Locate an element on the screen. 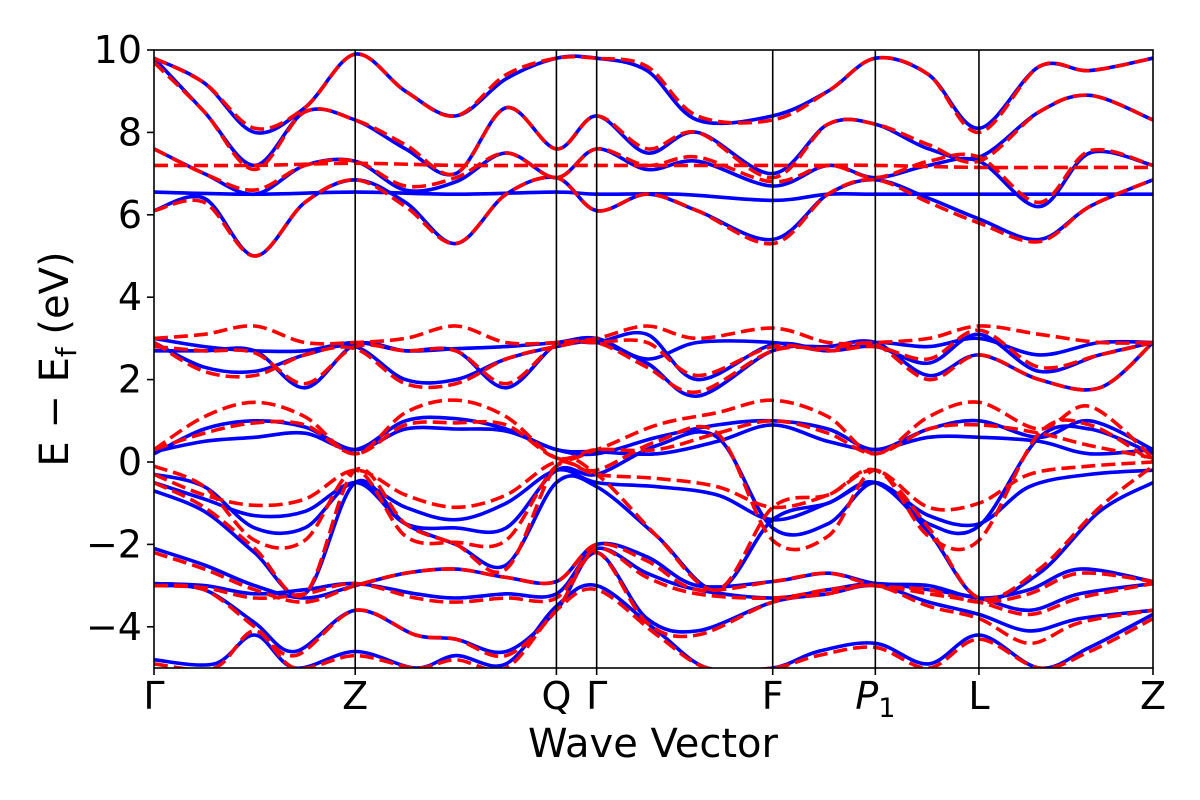 This screenshot has width=1200, height=800. y-tick-label-3: 0 is located at coordinates (130, 462).